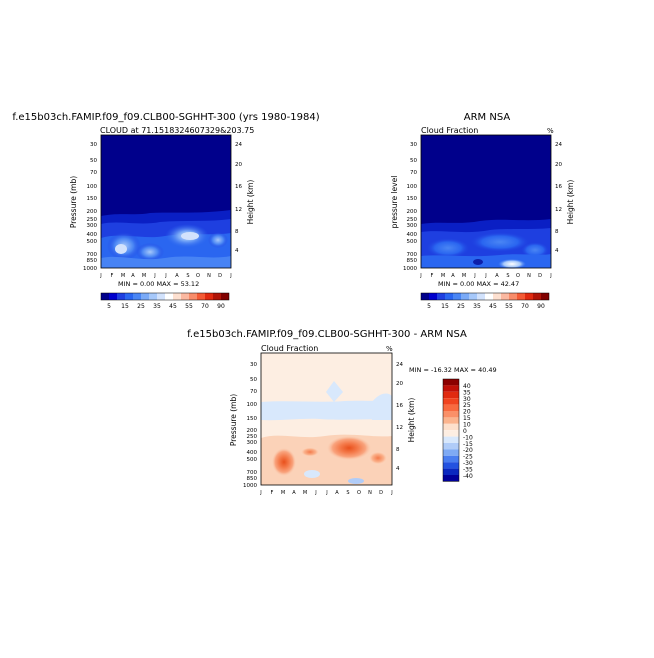 Image resolution: width=654 pixels, height=658 pixels. What do you see at coordinates (92, 220) in the screenshot?
I see `svg-text: 250` at bounding box center [92, 220].